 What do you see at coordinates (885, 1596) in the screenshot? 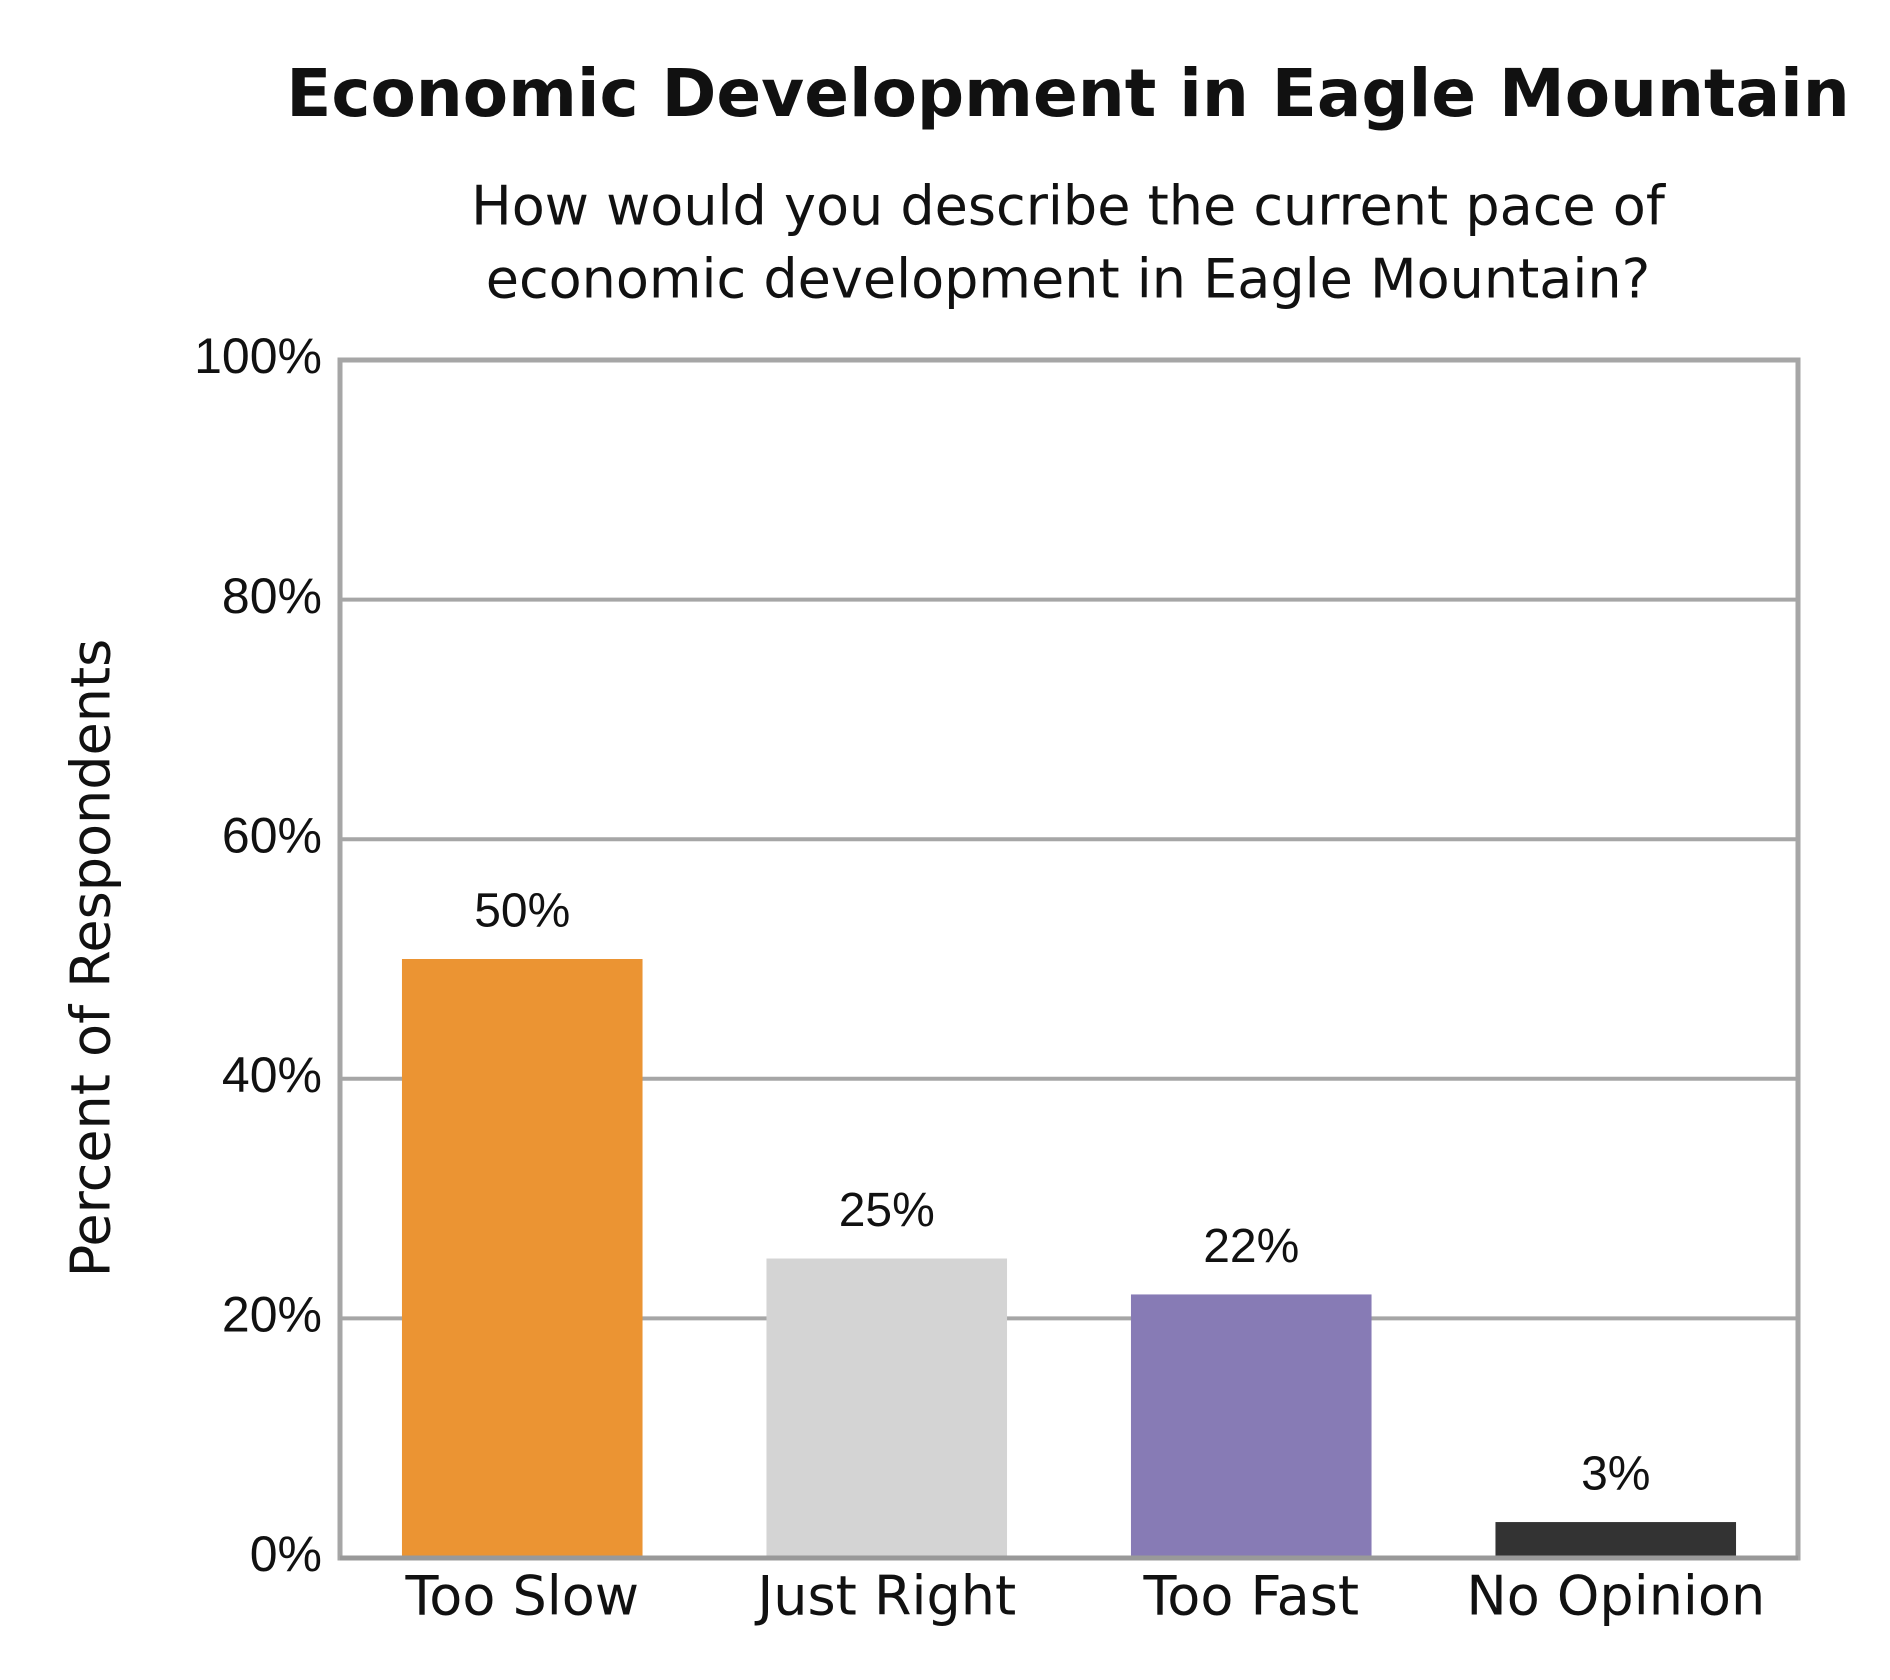
I see `x-tick-label: Just Right` at bounding box center [885, 1596].